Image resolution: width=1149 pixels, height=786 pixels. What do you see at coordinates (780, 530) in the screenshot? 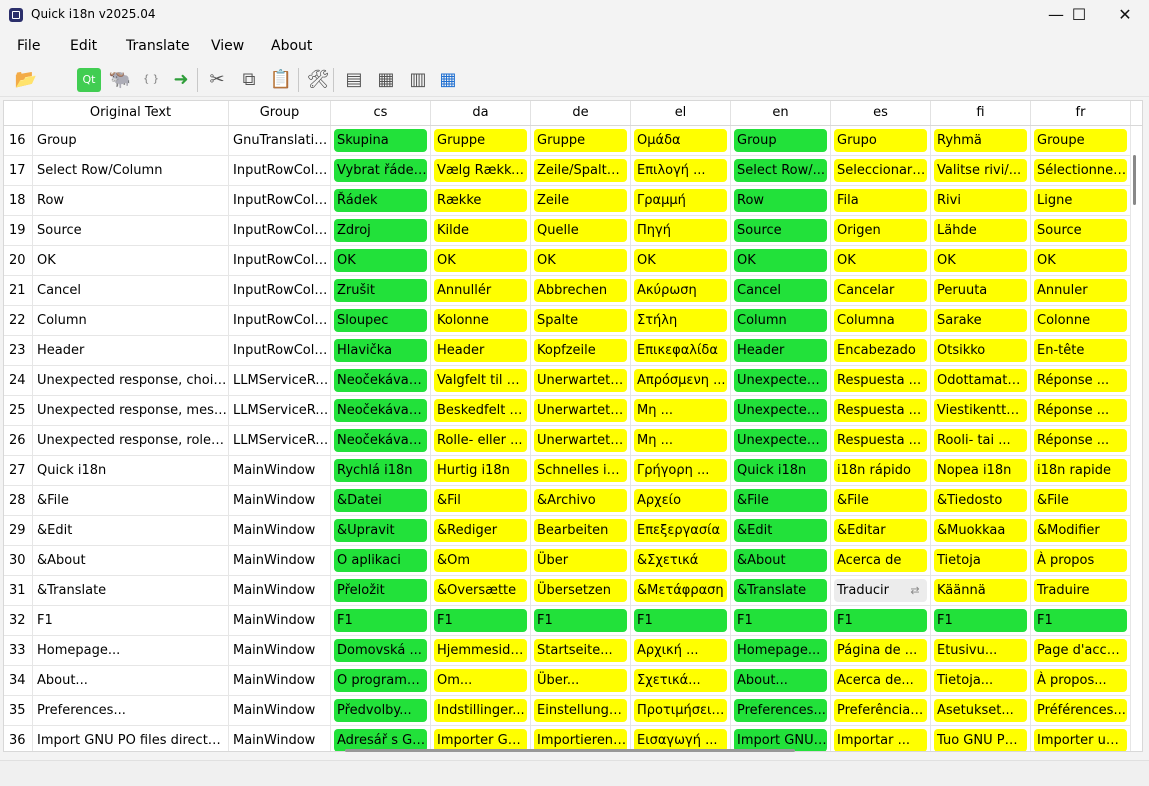
I see `translation-value: &Edit` at bounding box center [780, 530].